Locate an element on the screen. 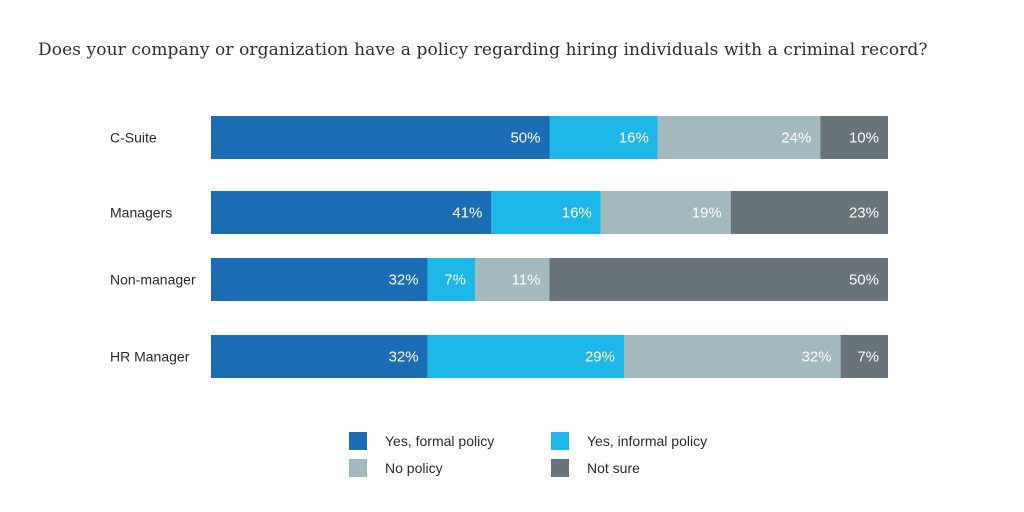 This screenshot has width=1024, height=512. legend-swatch-no-policy is located at coordinates (358, 468).